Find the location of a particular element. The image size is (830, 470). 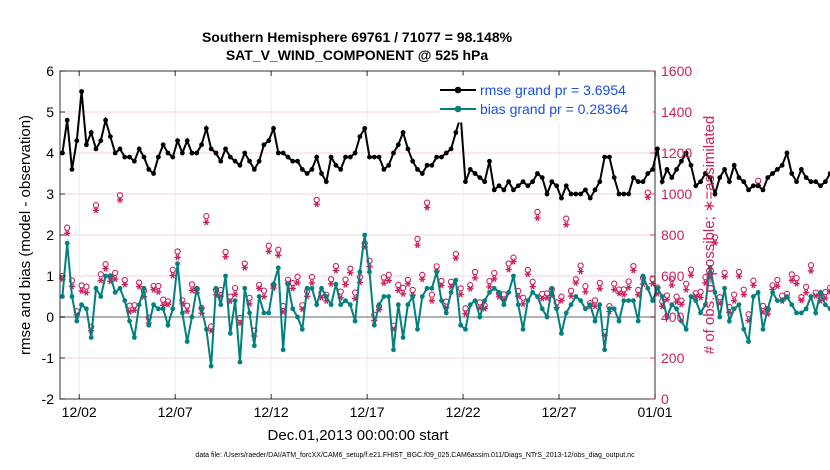

x-tick-label: 12/27 is located at coordinates (559, 412).